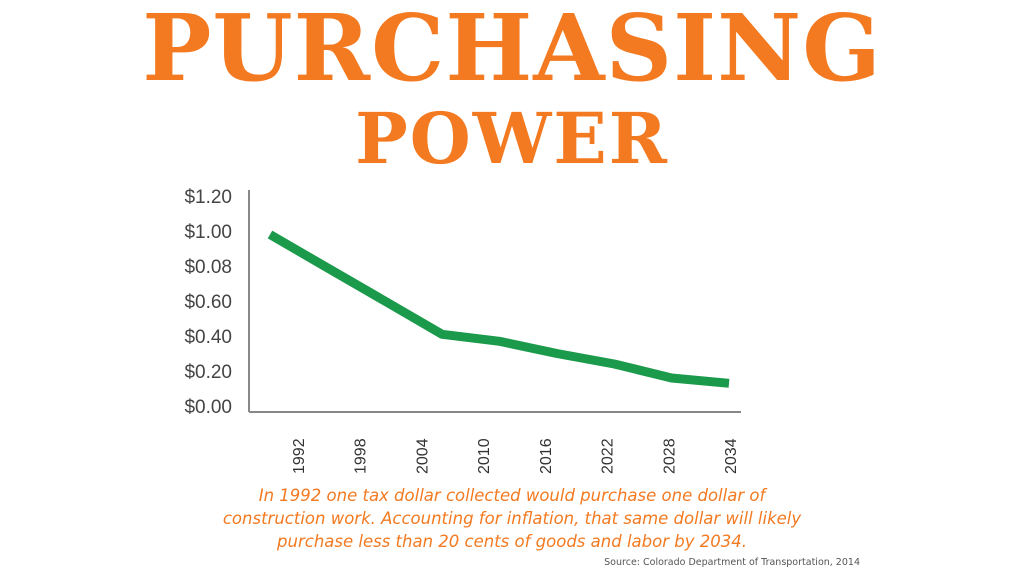  What do you see at coordinates (608, 456) in the screenshot?
I see `x-tick-label: 2022` at bounding box center [608, 456].